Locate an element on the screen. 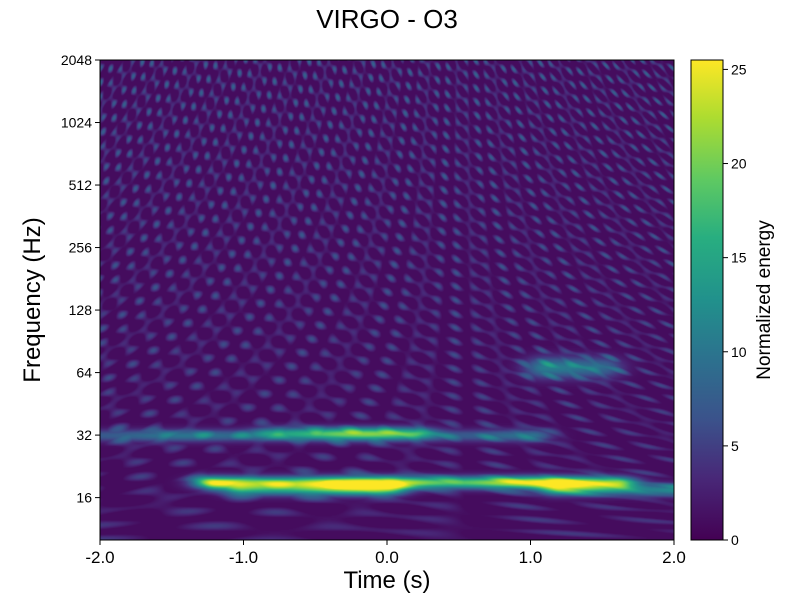 This screenshot has width=800, height=600. x-tick-label: 2.0 is located at coordinates (674, 557).